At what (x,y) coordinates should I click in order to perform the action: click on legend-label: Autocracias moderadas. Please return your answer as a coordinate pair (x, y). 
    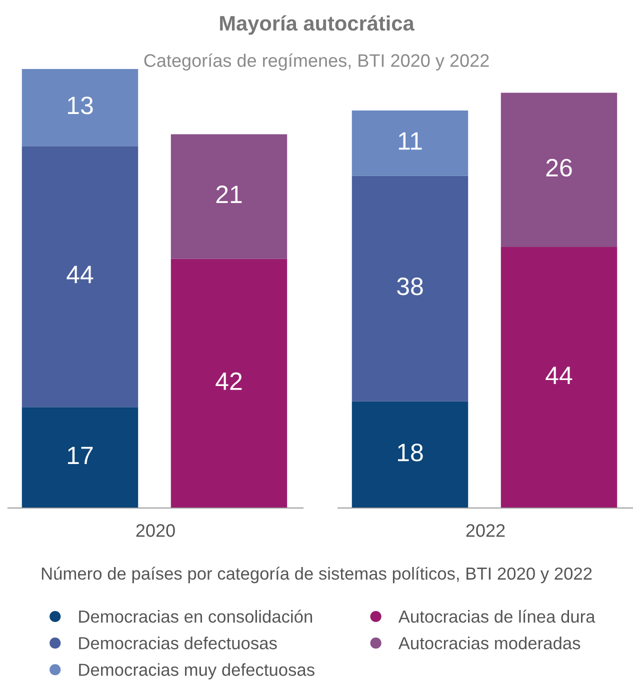
    Looking at the image, I should click on (489, 643).